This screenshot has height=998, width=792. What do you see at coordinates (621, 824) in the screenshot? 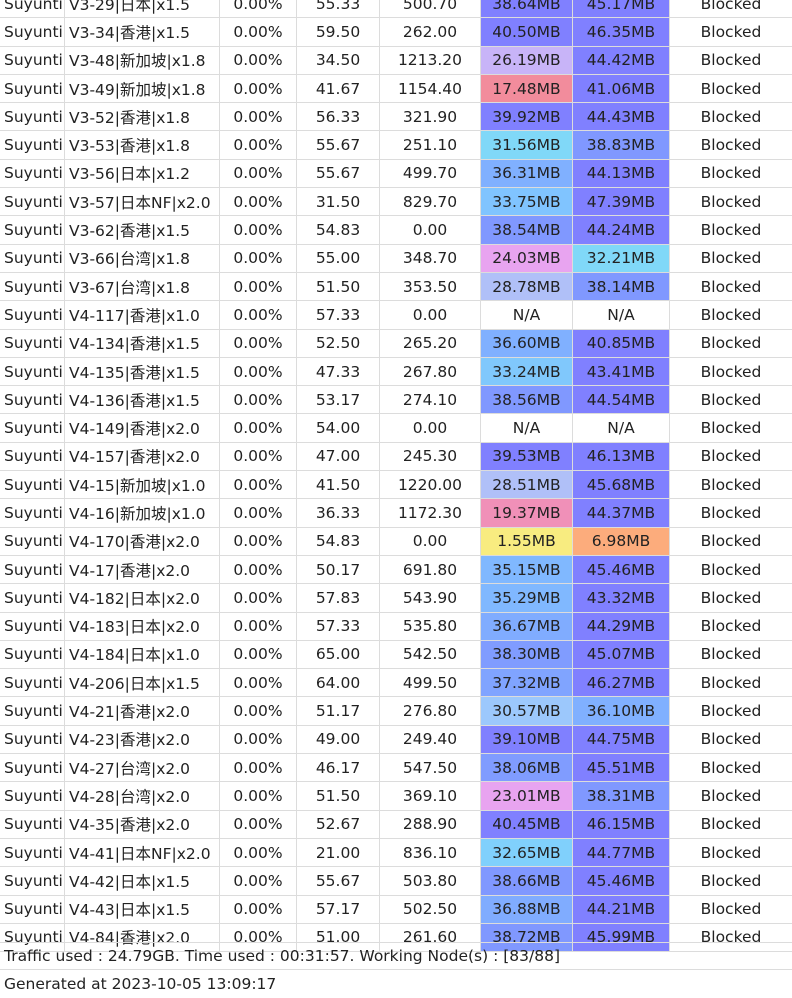
I see `max-speed-cell: 46.15MB` at bounding box center [621, 824].